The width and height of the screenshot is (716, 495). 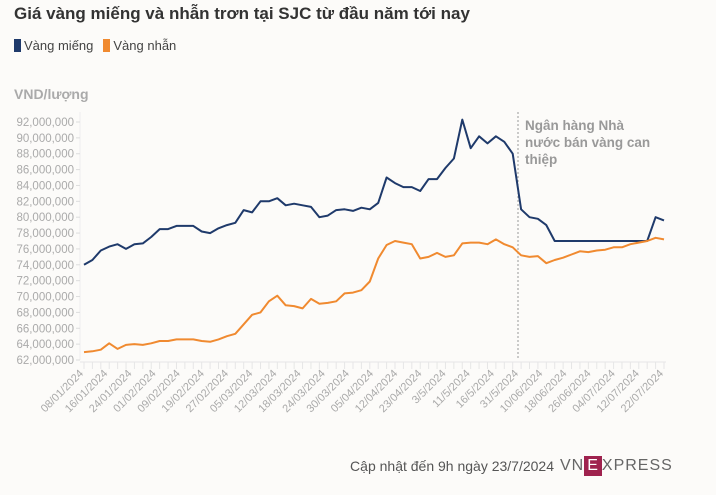 What do you see at coordinates (45, 313) in the screenshot?
I see `y-tick-label: 68,000,000` at bounding box center [45, 313].